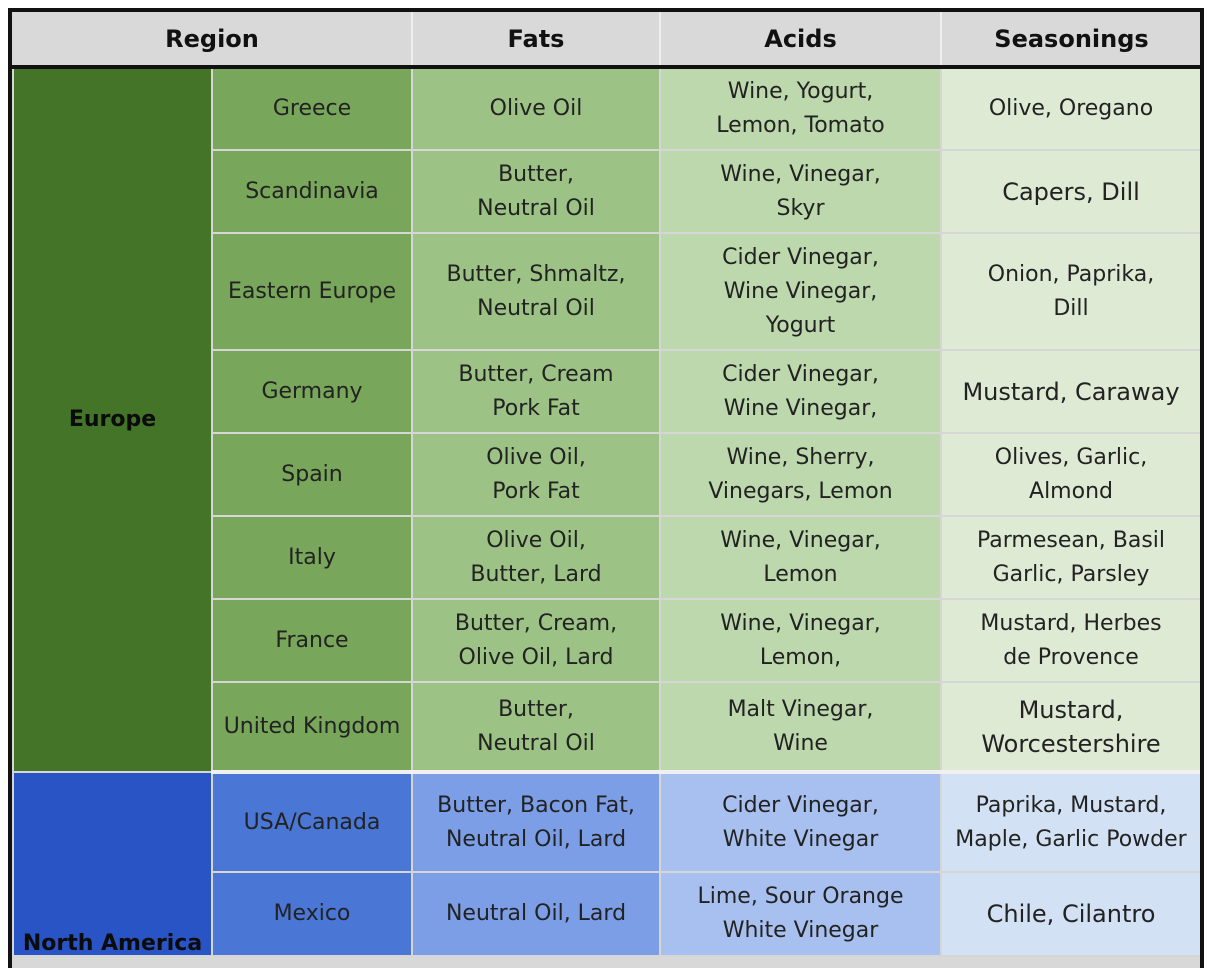 This screenshot has width=1214, height=968. Describe the element at coordinates (312, 557) in the screenshot. I see `region-cell: Italy` at that location.